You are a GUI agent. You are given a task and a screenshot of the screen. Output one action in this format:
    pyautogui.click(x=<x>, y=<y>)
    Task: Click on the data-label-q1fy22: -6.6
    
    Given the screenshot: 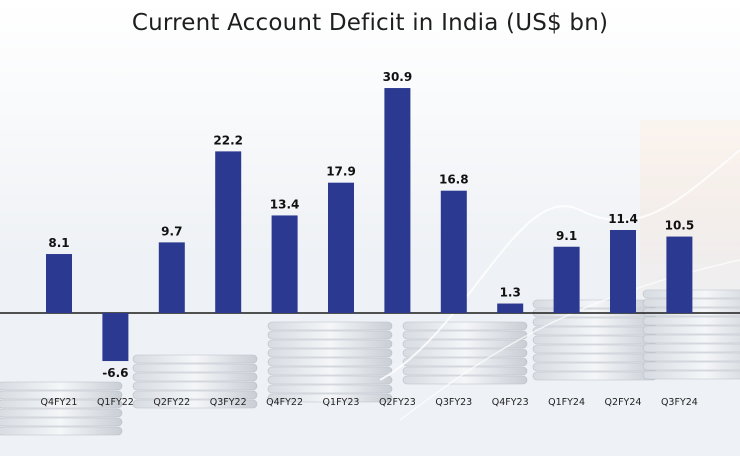 What is the action you would take?
    pyautogui.click(x=115, y=373)
    